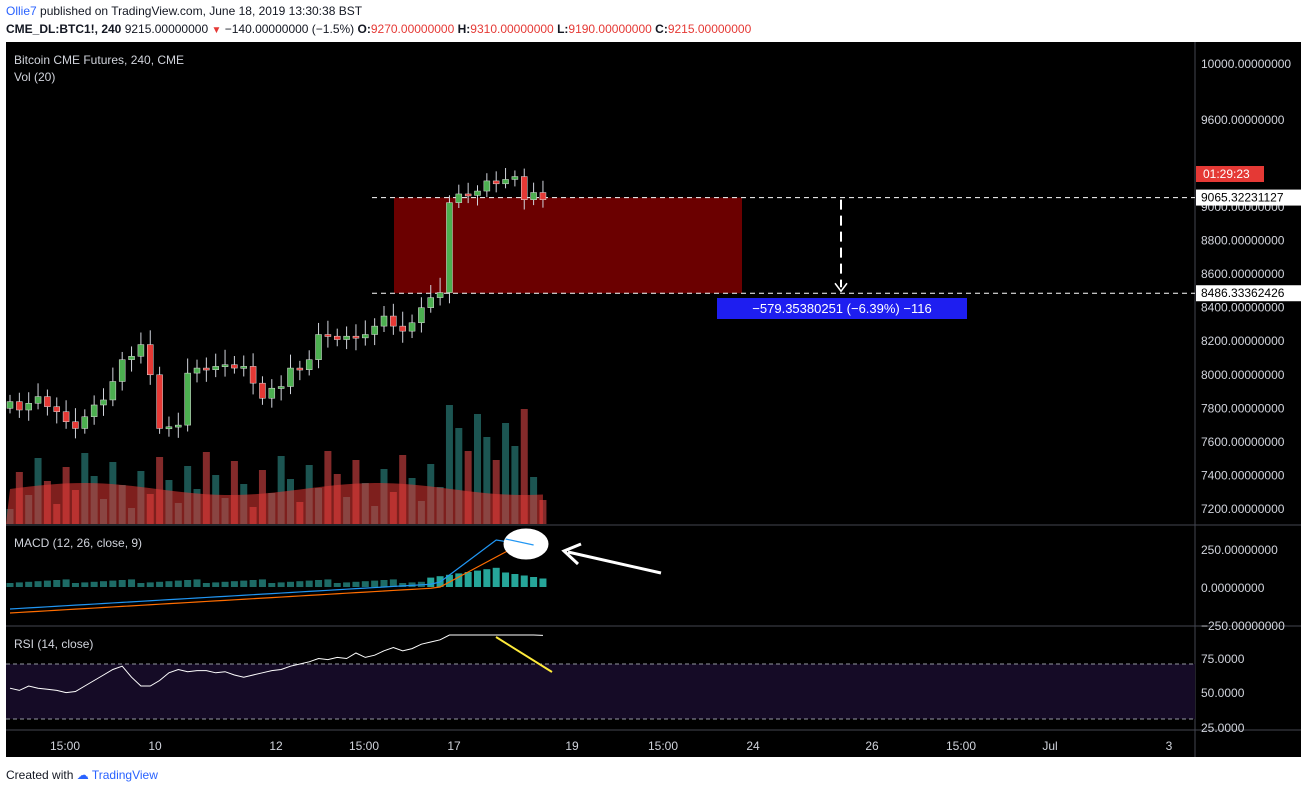 The height and width of the screenshot is (794, 1307). Describe the element at coordinates (842, 308) in the screenshot. I see `measure-label: −579.35380251 (−6.39%) −116` at that location.